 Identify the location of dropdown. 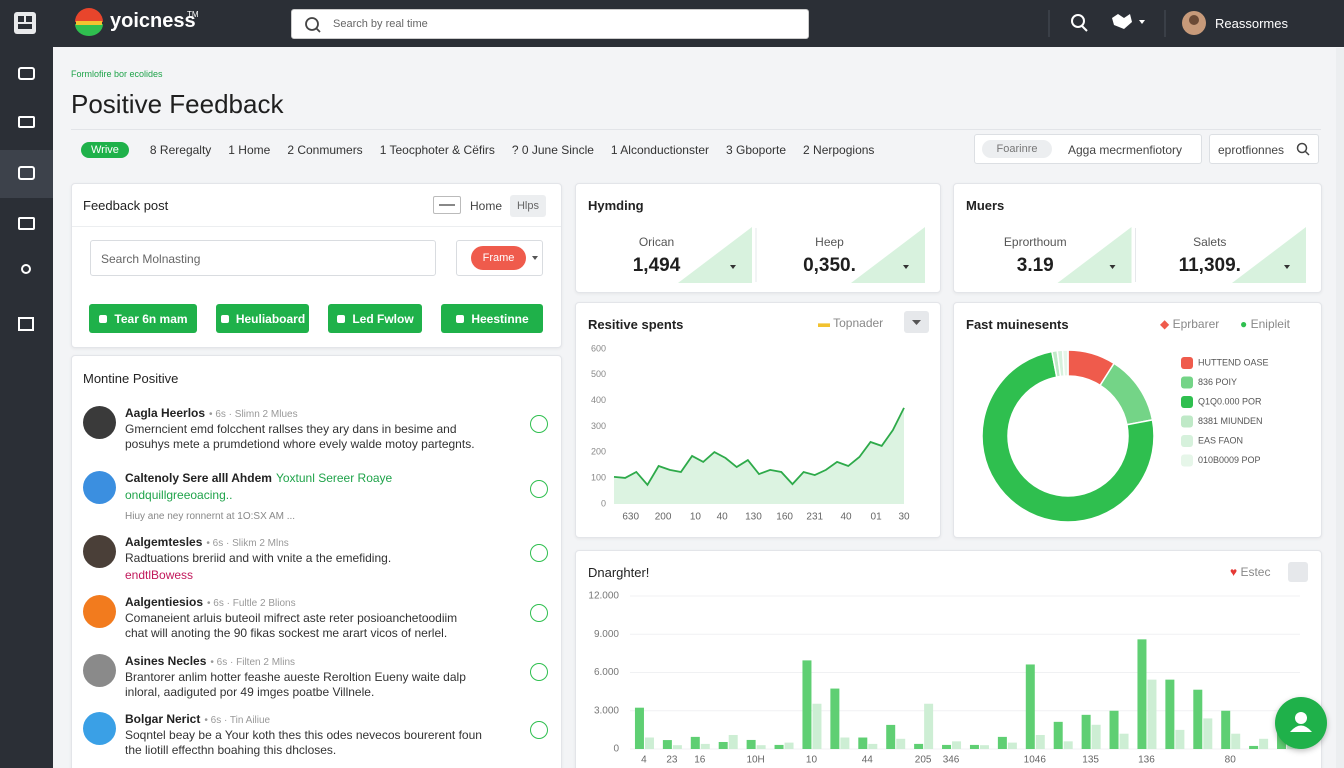
(916, 322).